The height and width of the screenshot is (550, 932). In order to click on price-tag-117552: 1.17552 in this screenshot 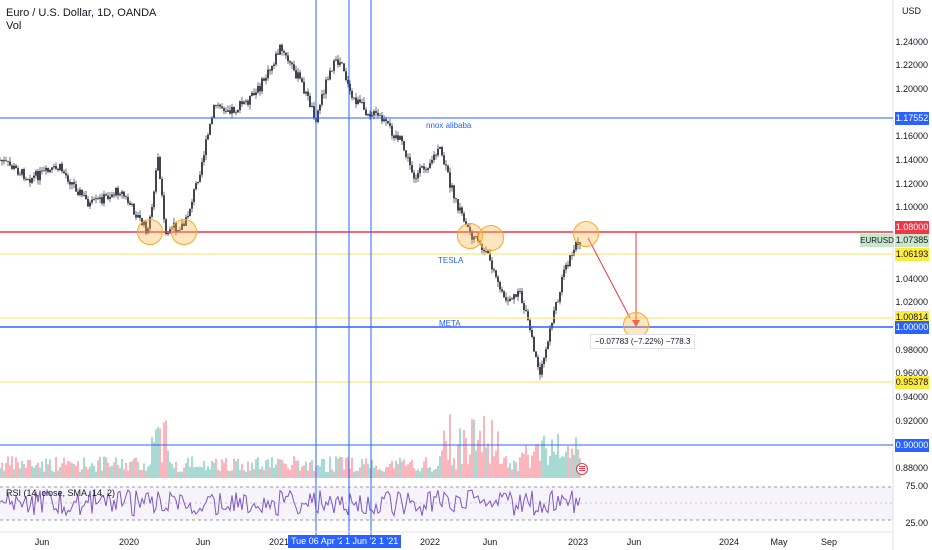, I will do `click(912, 118)`.